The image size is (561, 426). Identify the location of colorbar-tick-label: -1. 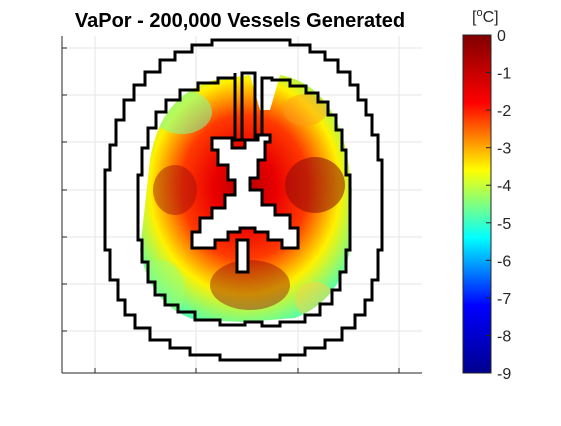
(504, 74).